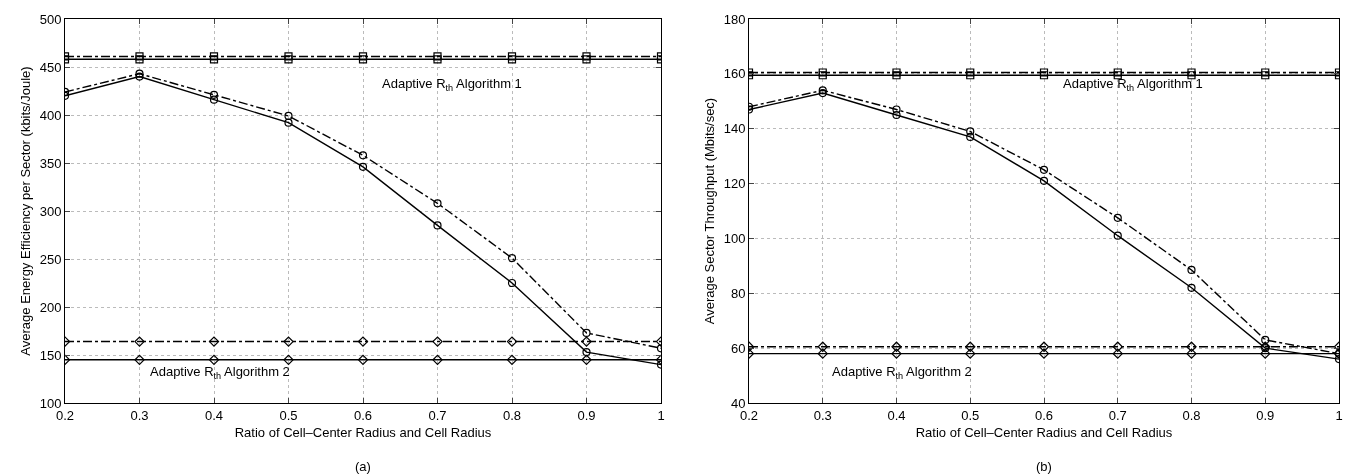 This screenshot has height=476, width=1355. I want to click on y-tick-label: 400, so click(50, 115).